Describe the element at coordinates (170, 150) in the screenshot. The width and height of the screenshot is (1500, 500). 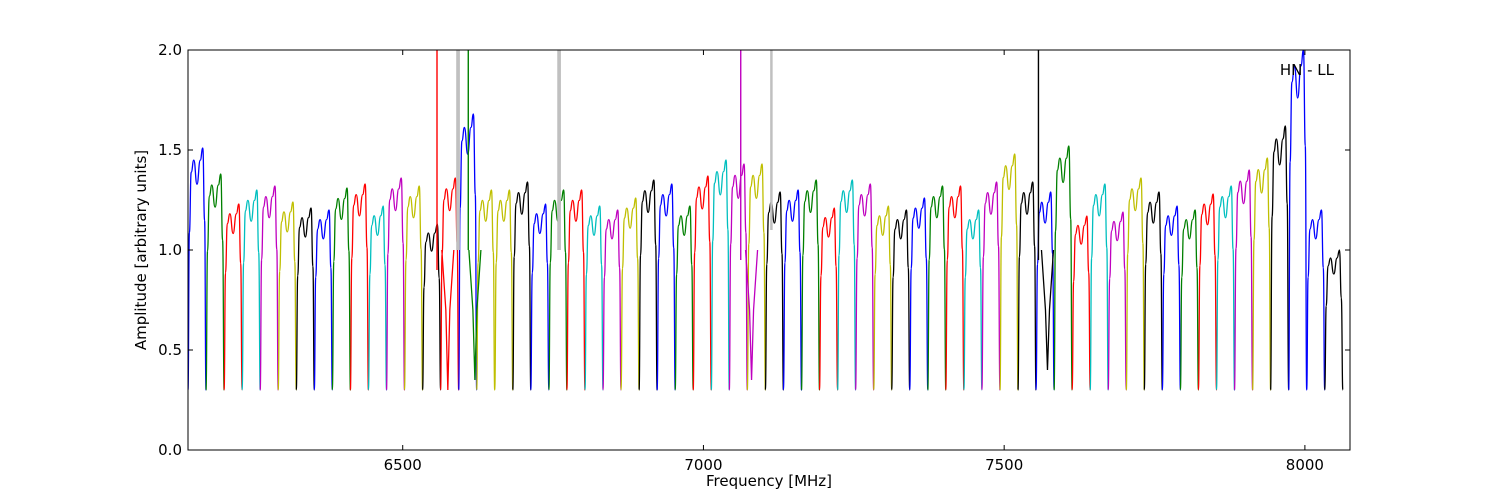
I see `y-tick-label: 1.5` at that location.